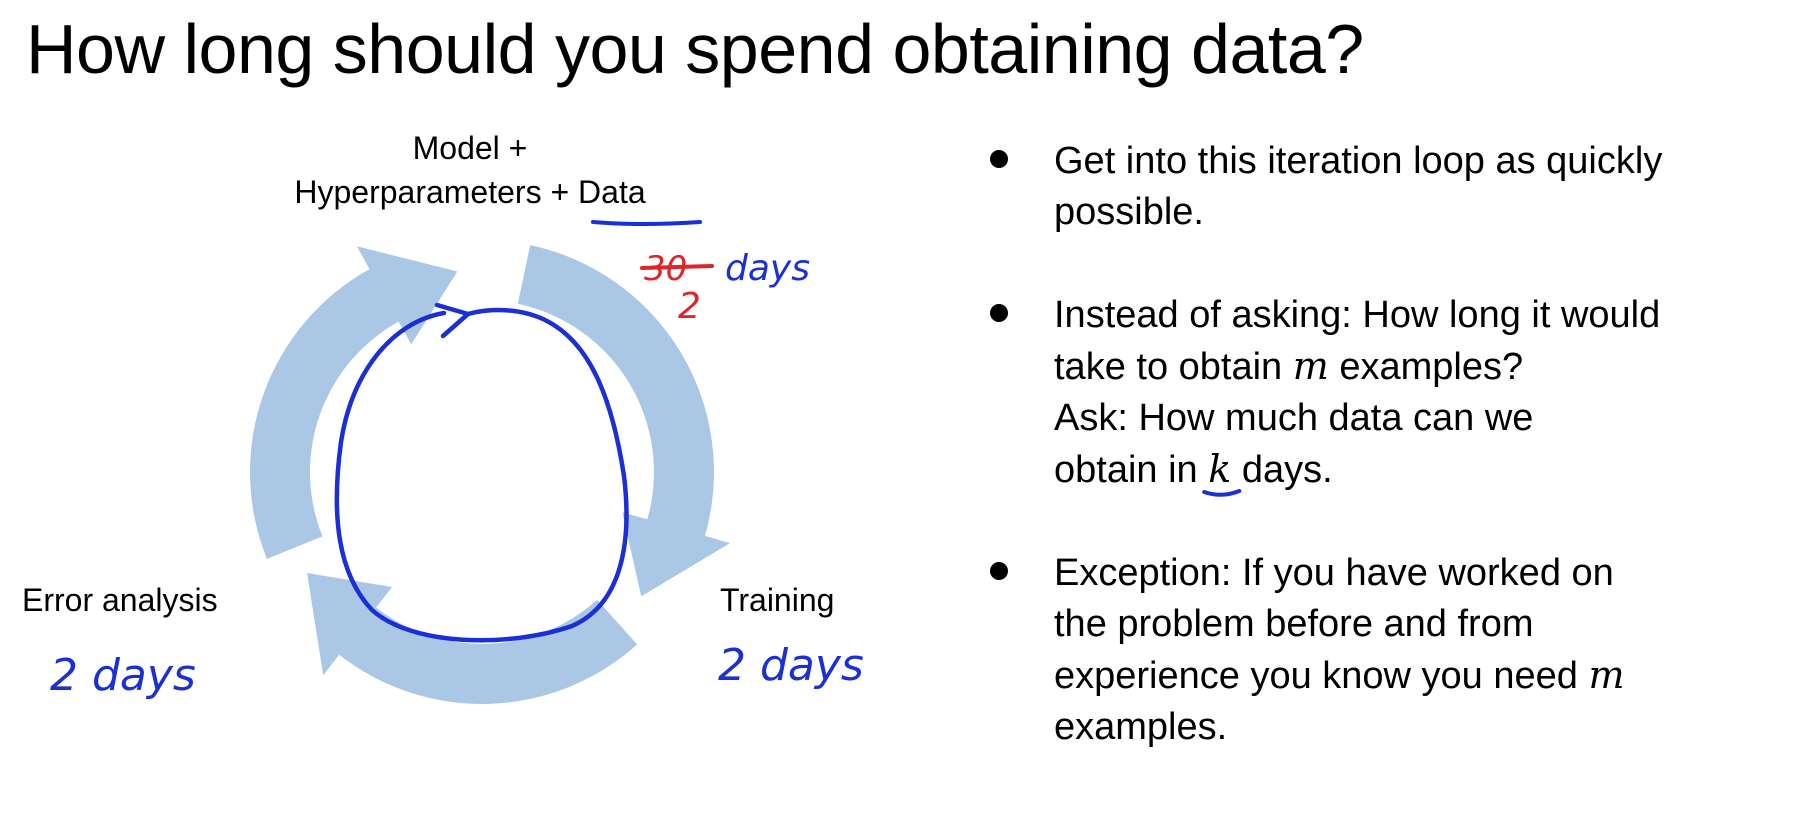  Describe the element at coordinates (1357, 315) in the screenshot. I see `bullet-line: Instead of asking: How long it would` at that location.